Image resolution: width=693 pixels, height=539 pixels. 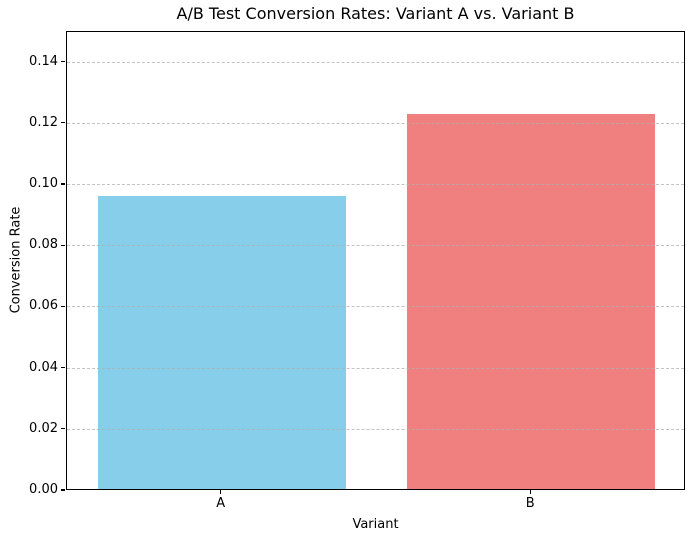 What do you see at coordinates (43, 428) in the screenshot?
I see `y-tick-label: 0.02` at bounding box center [43, 428].